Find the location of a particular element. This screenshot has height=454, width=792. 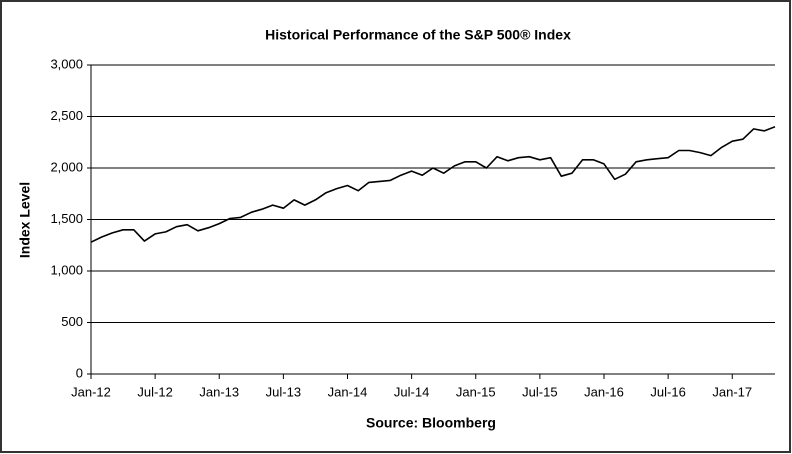

y-tick-label: 1,000 is located at coordinates (66, 269).